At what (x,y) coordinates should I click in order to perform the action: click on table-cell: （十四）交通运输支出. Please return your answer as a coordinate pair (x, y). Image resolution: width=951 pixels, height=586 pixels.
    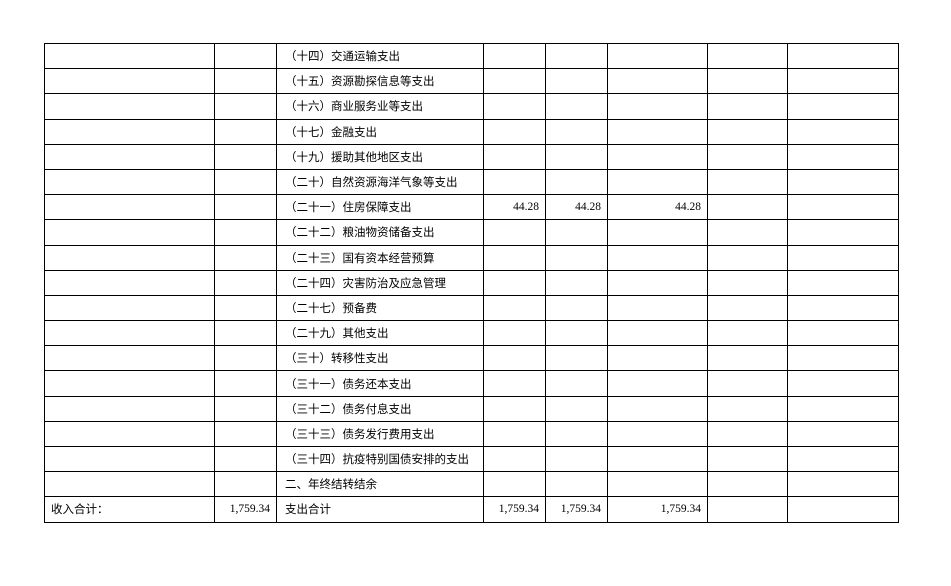
    Looking at the image, I should click on (380, 56).